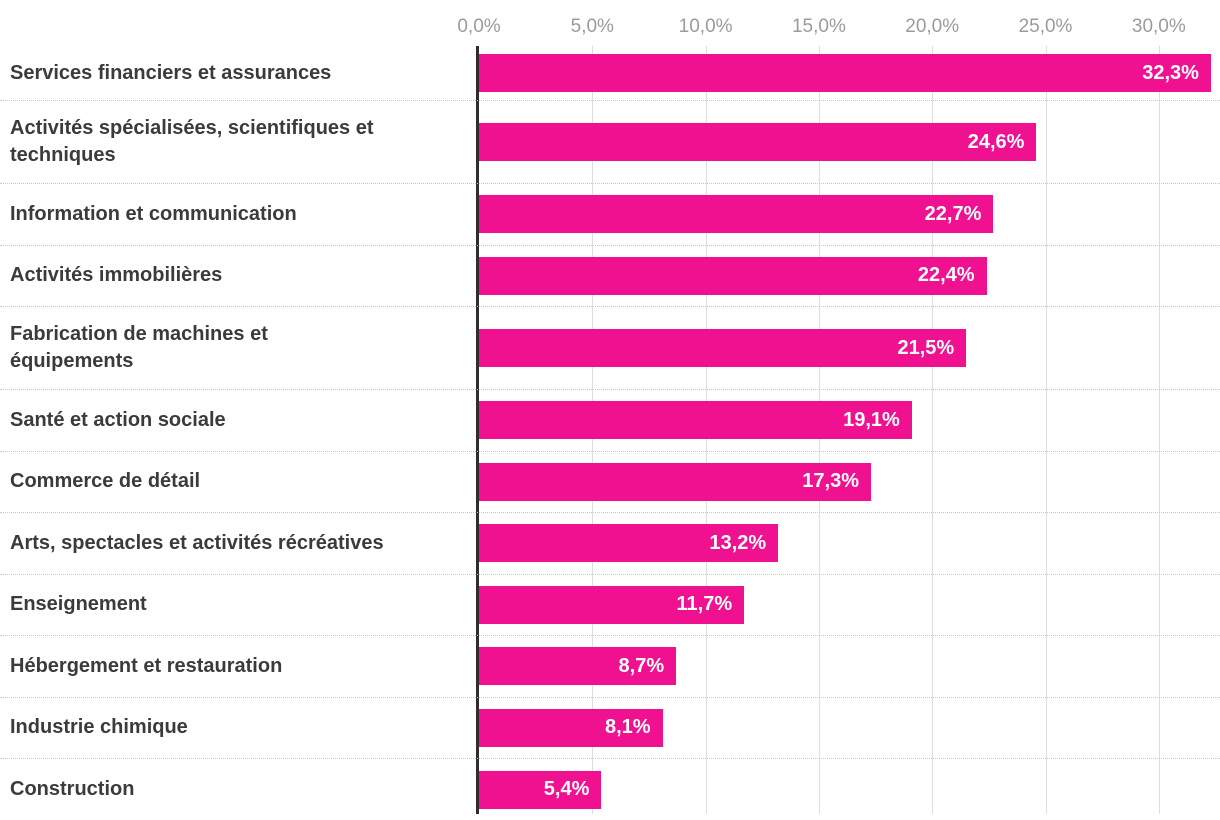 The height and width of the screenshot is (820, 1220). Describe the element at coordinates (1158, 26) in the screenshot. I see `x-tick-label: 30,0%` at that location.